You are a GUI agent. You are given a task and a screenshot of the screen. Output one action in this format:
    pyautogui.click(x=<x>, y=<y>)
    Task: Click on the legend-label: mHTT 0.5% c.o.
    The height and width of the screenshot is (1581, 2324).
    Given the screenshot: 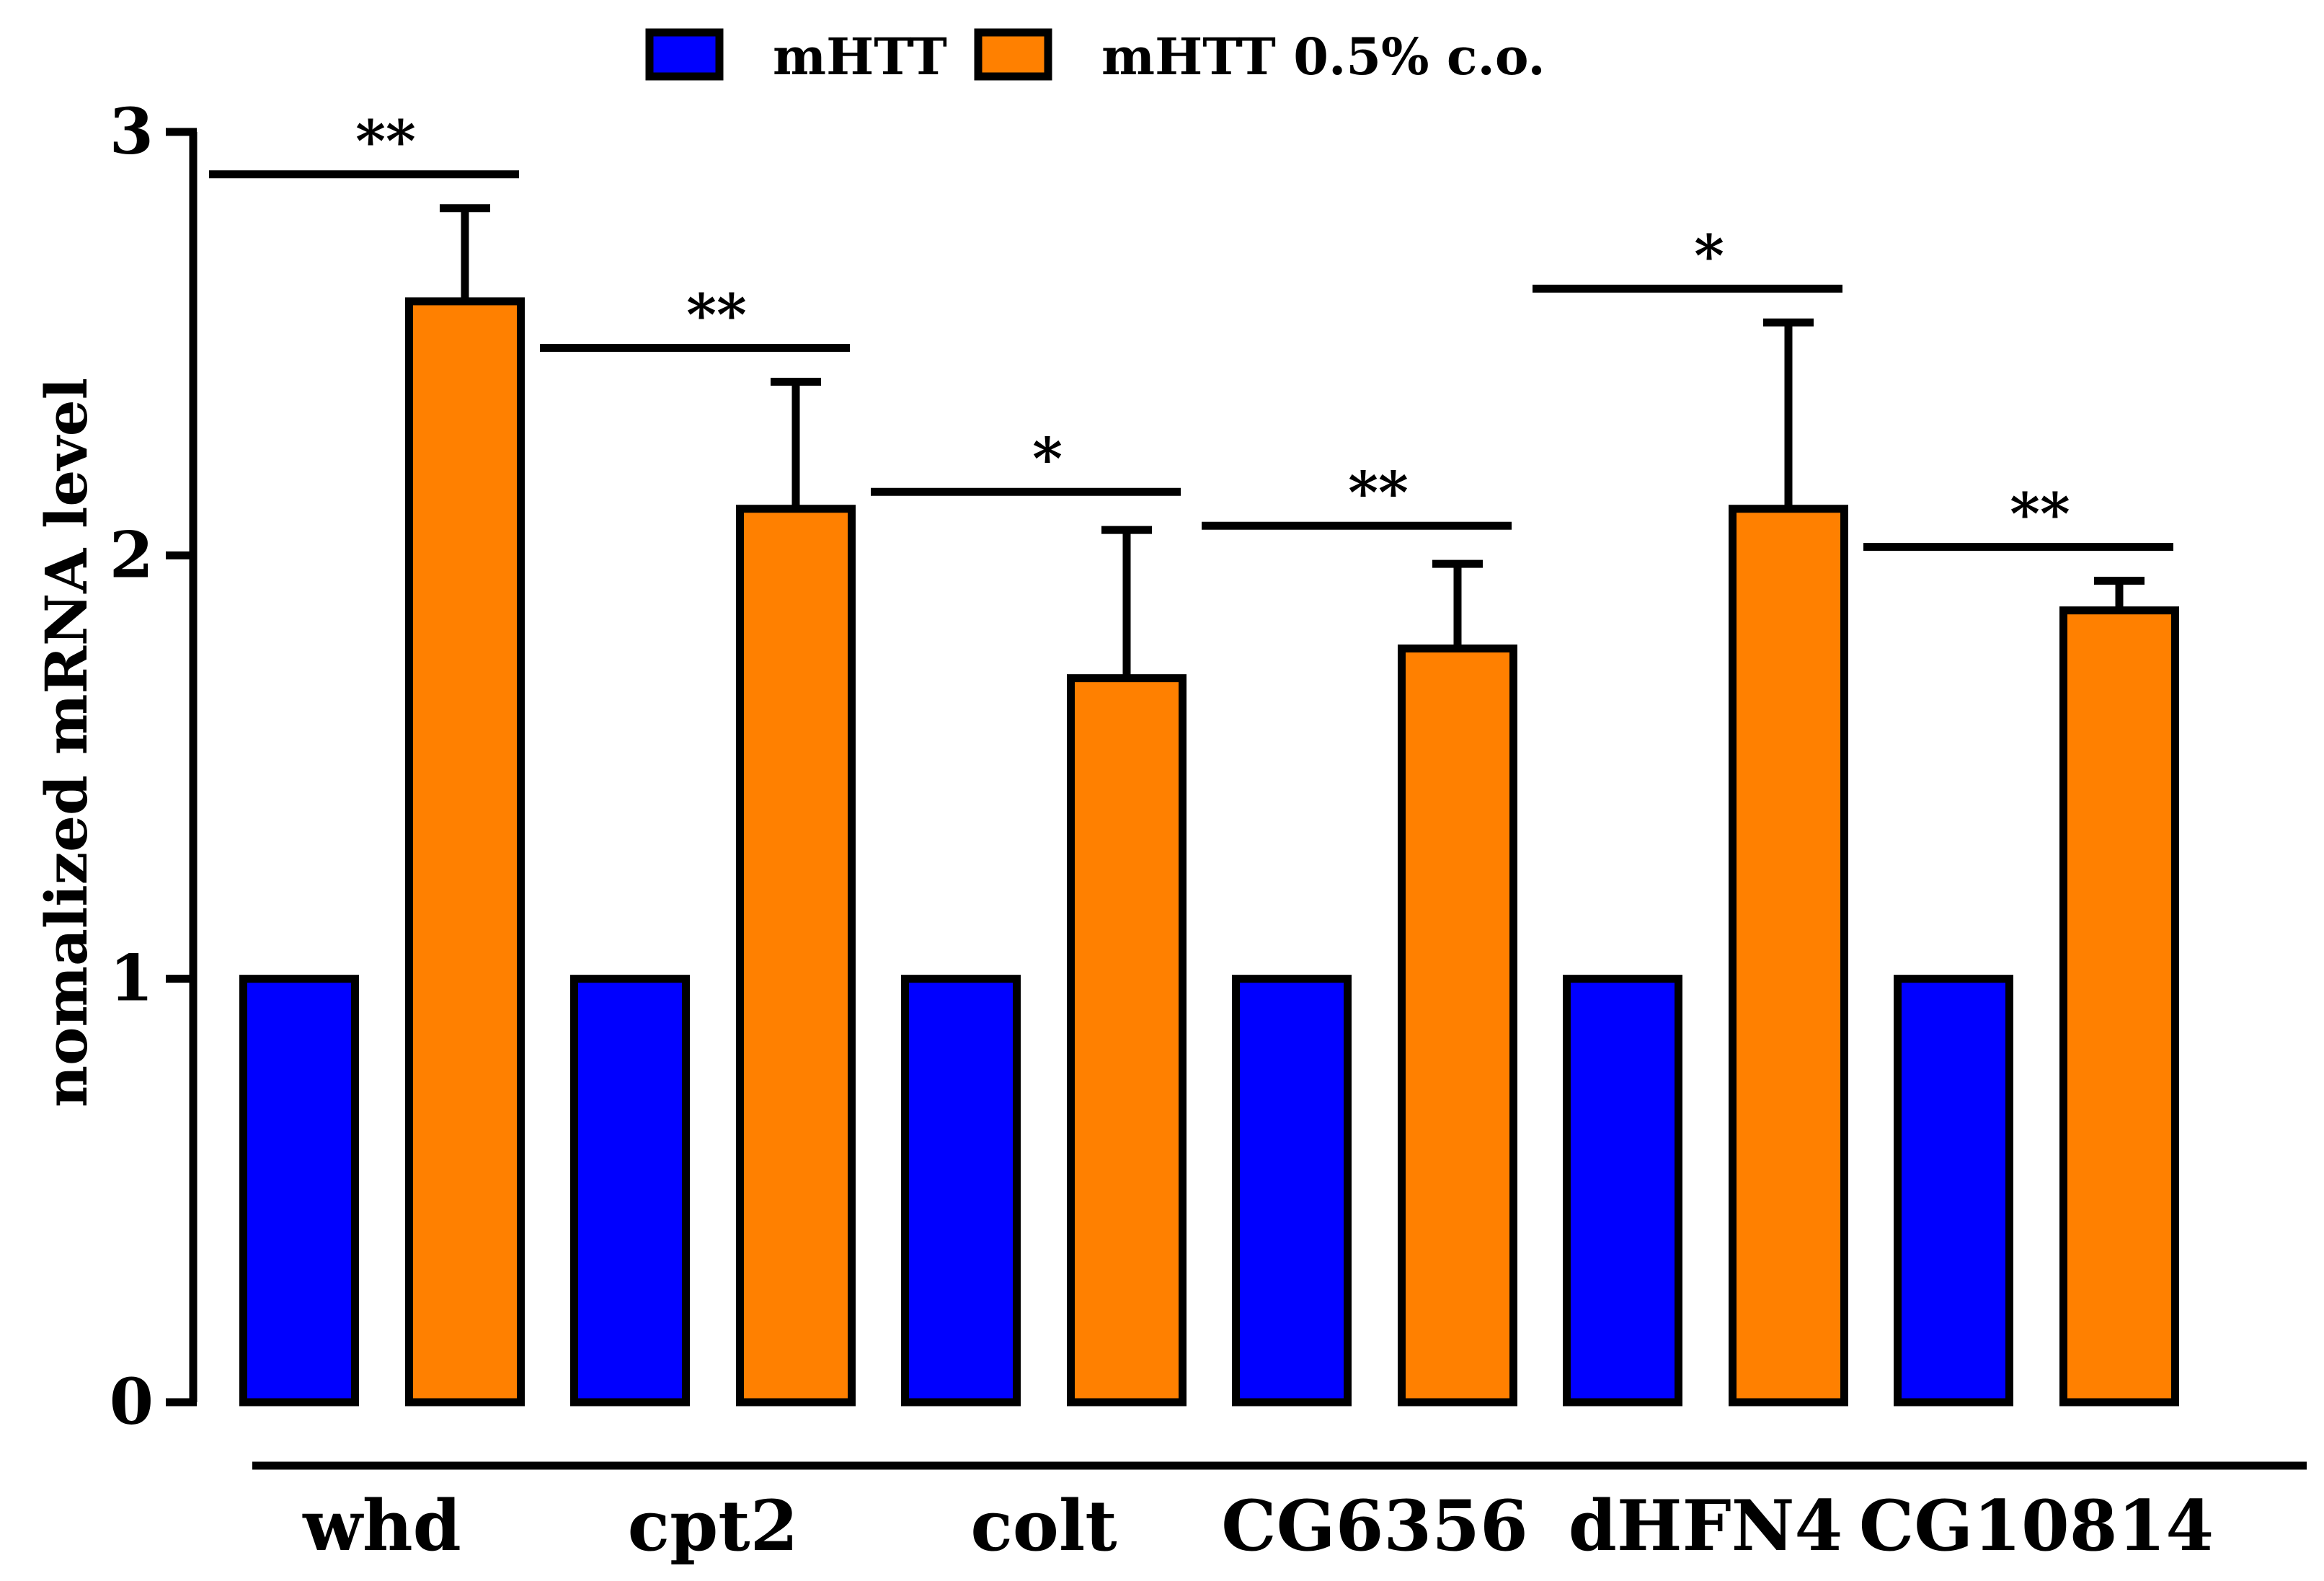 What is the action you would take?
    pyautogui.click(x=1323, y=57)
    